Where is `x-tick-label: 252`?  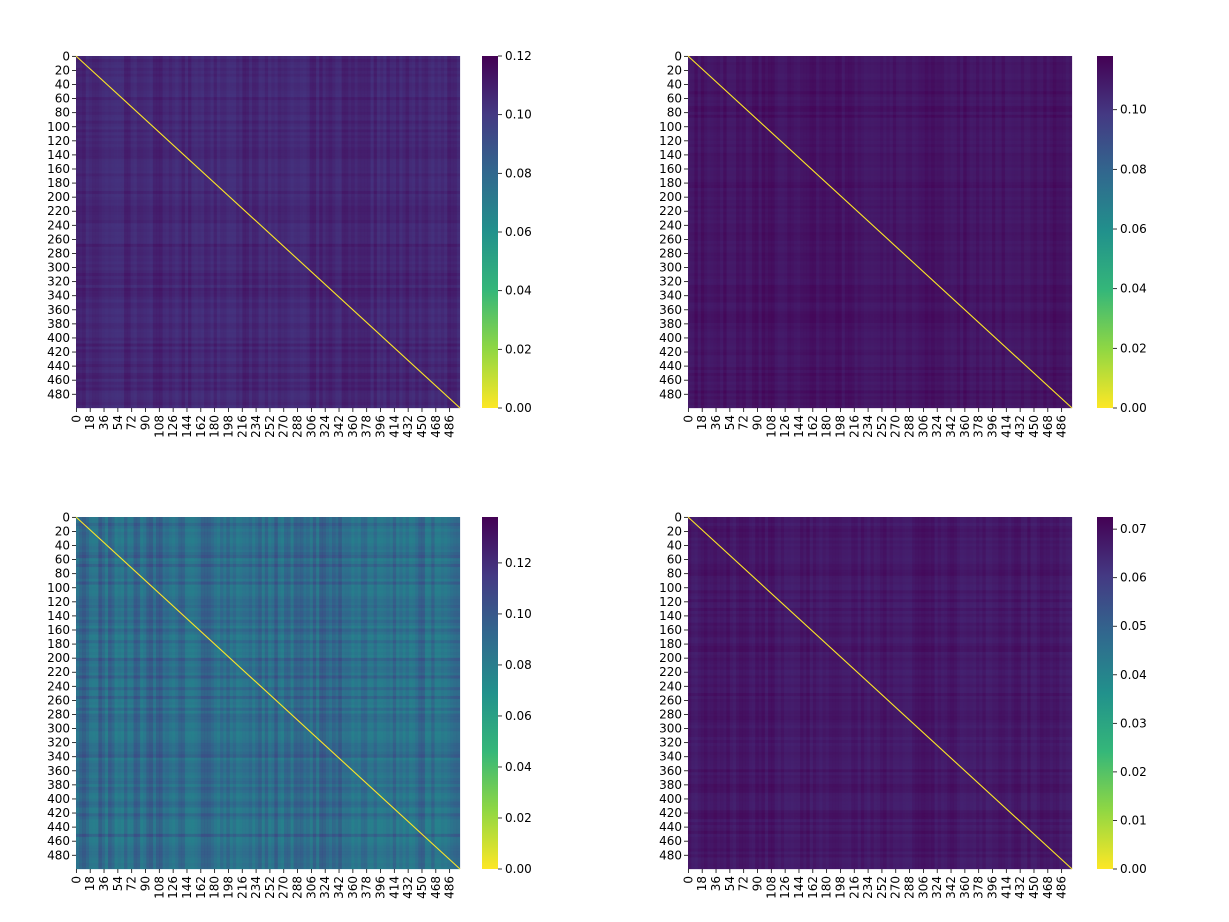 x-tick-label: 252 is located at coordinates (270, 426).